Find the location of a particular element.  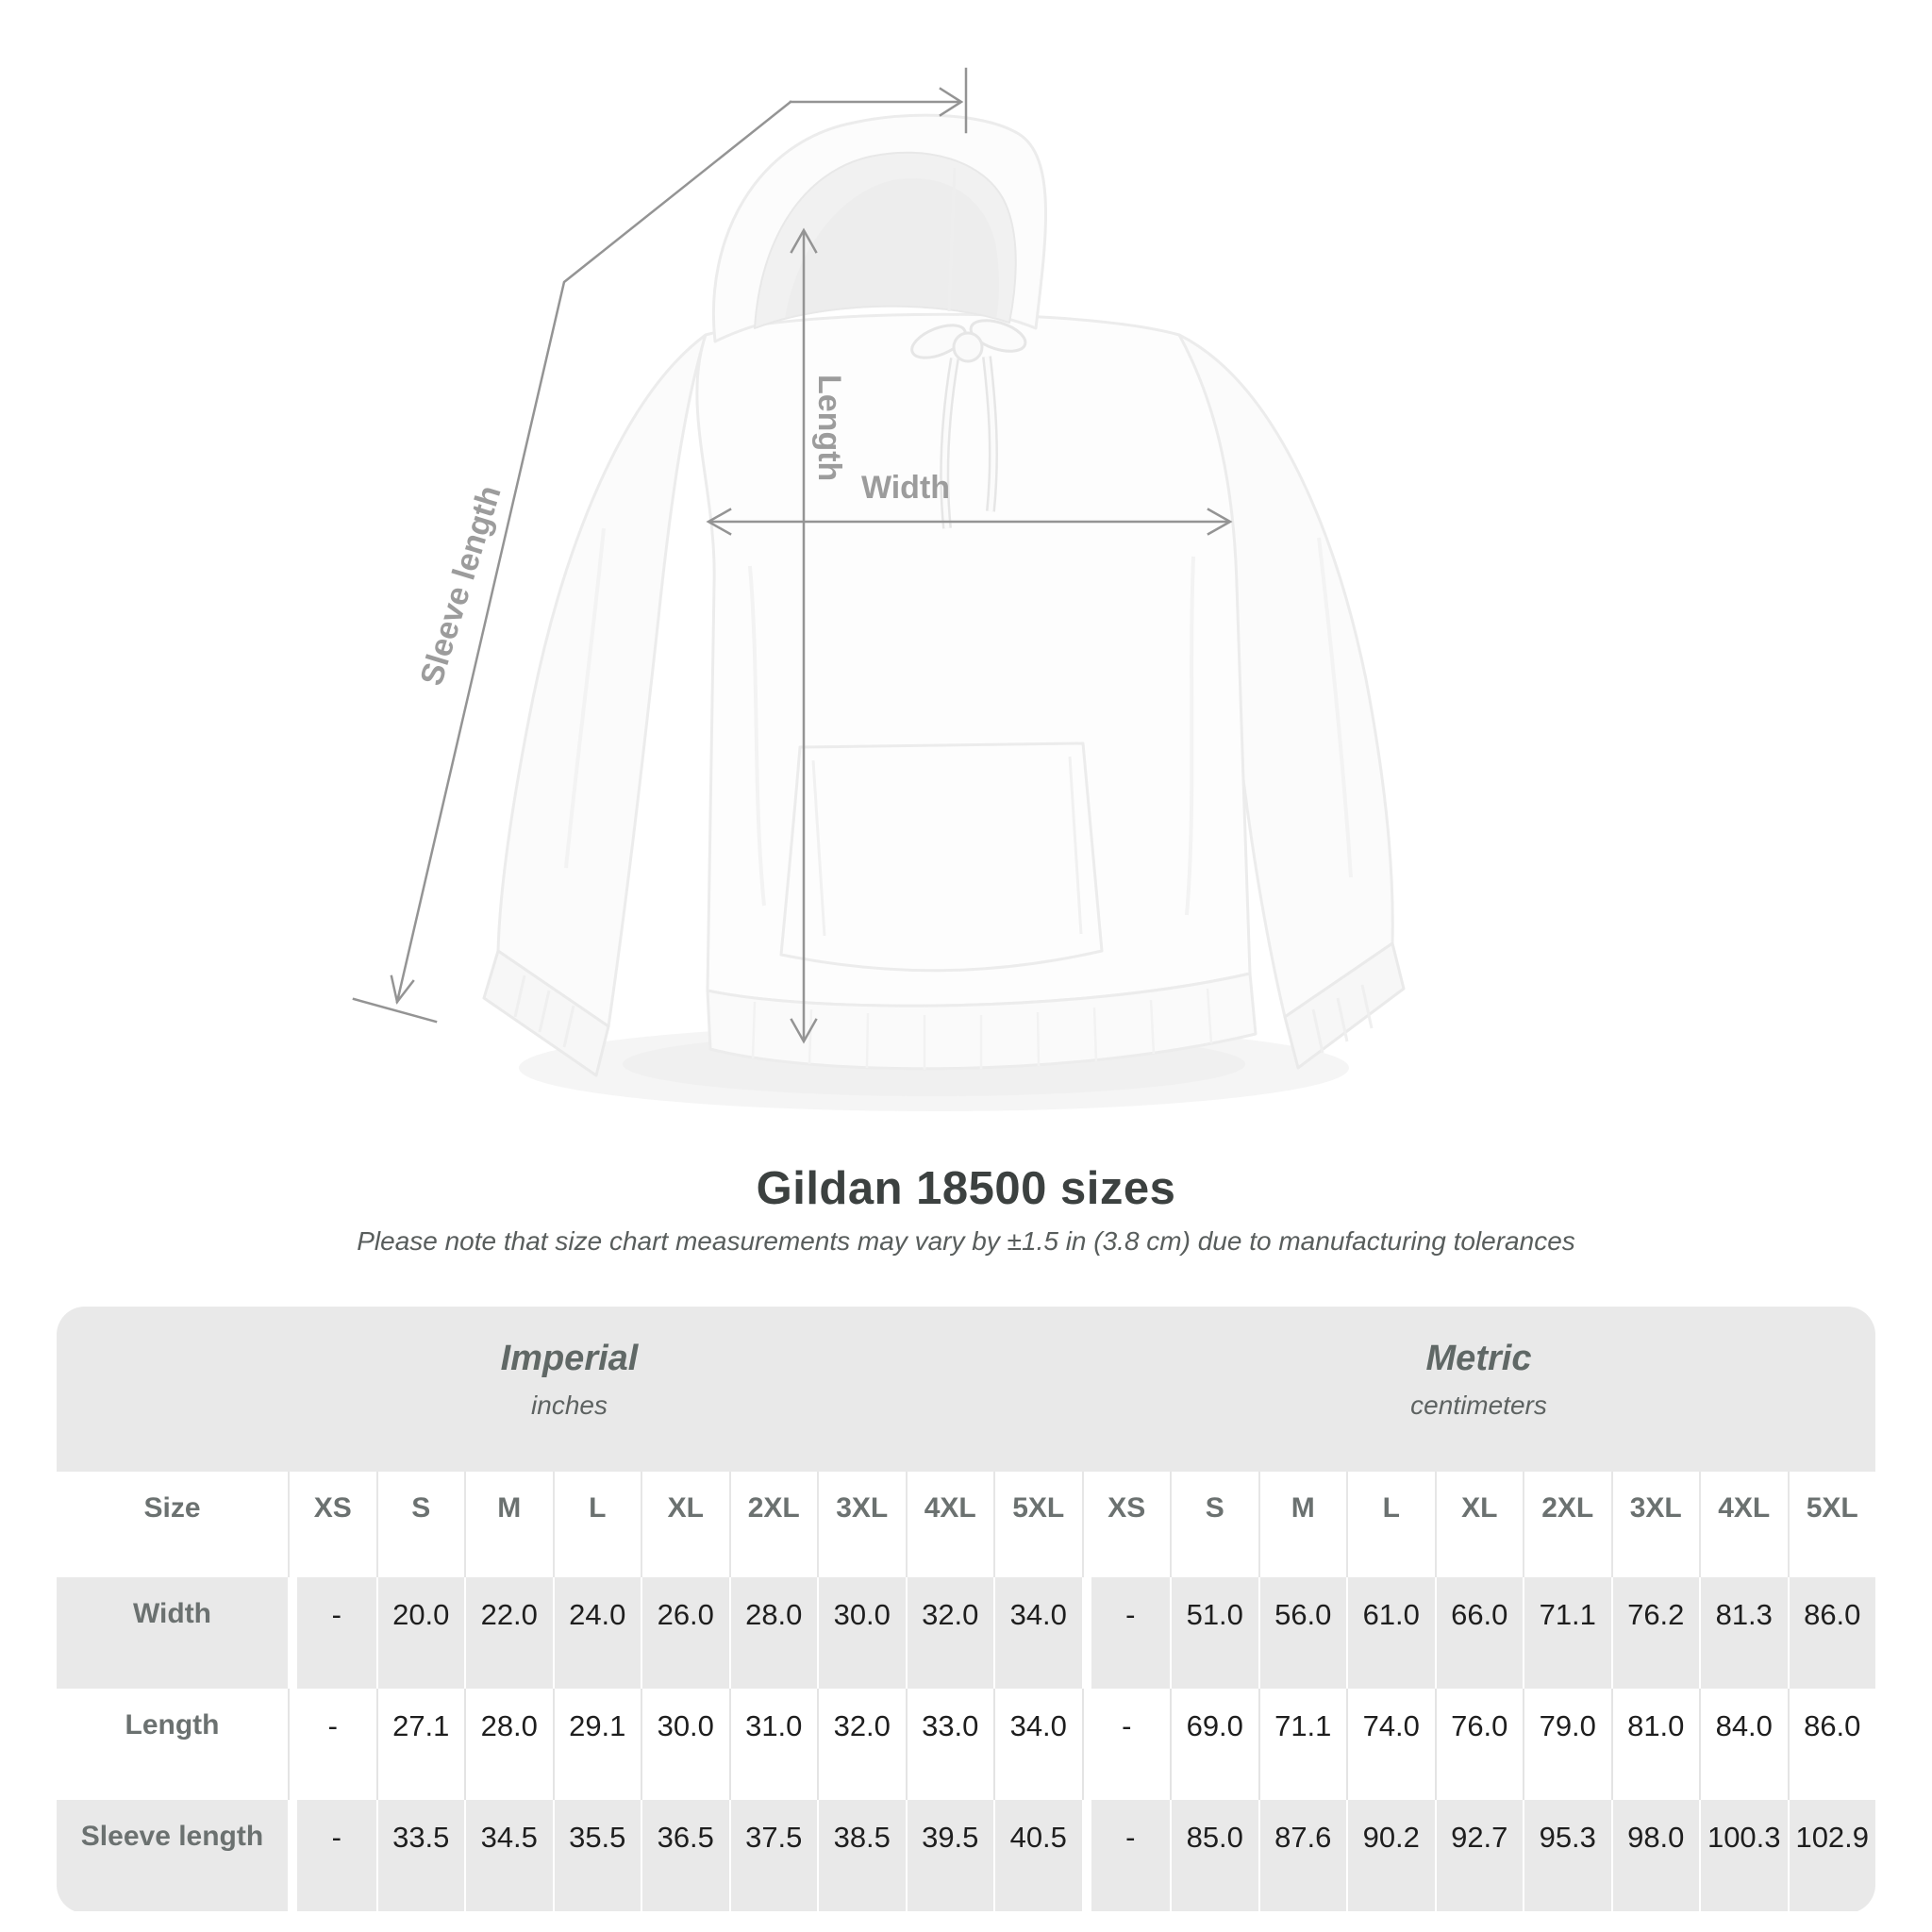

value-cell: 66.0 is located at coordinates (1479, 1633).